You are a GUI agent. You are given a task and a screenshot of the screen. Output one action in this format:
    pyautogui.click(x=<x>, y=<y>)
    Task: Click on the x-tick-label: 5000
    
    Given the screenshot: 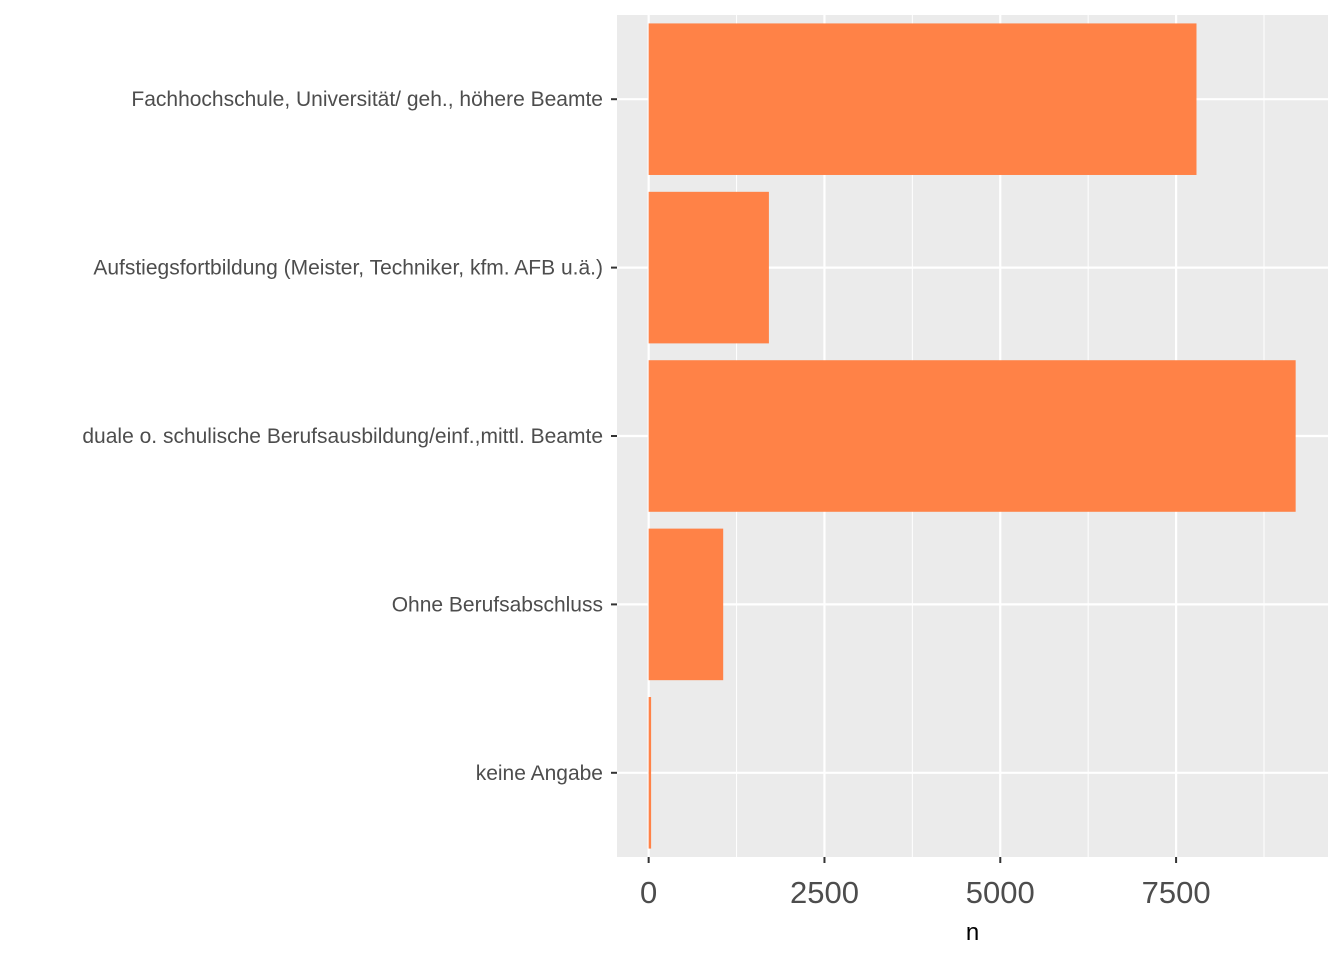 What is the action you would take?
    pyautogui.click(x=1000, y=892)
    